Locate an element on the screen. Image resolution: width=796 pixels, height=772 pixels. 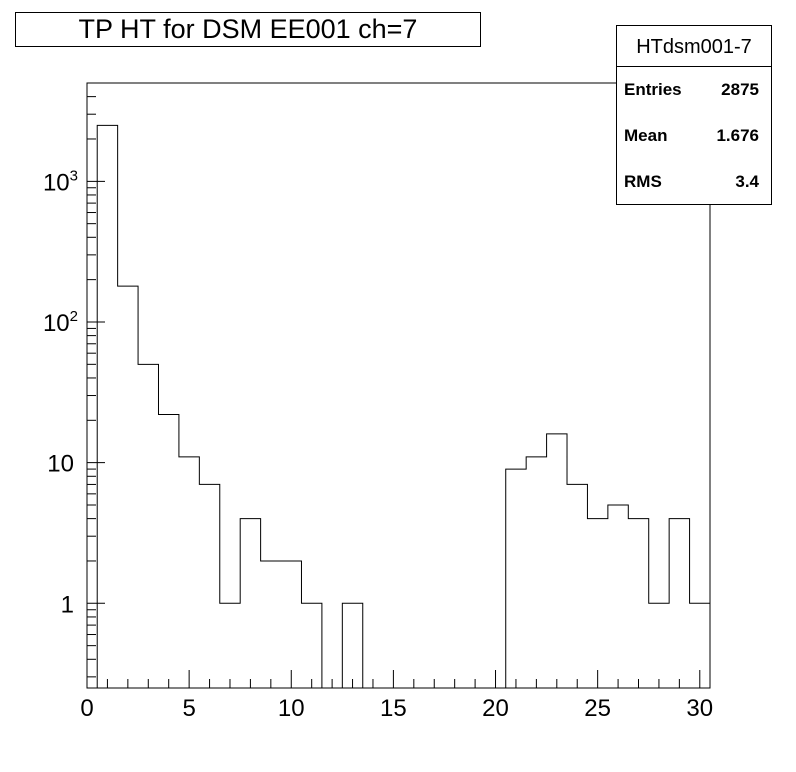
stats-label: Mean is located at coordinates (646, 135).